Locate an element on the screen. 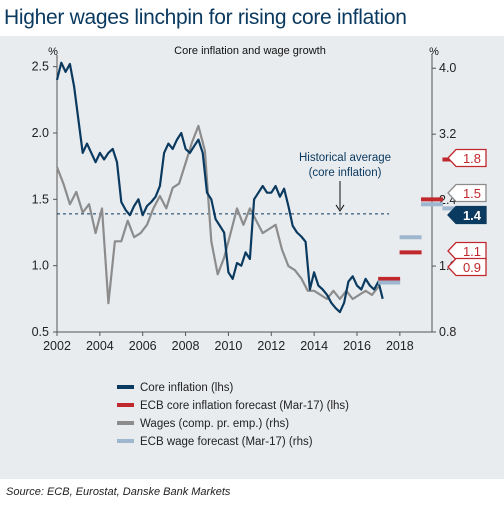  legend-label: Wages (comp. pr. emp.) (rhs) is located at coordinates (214, 424).